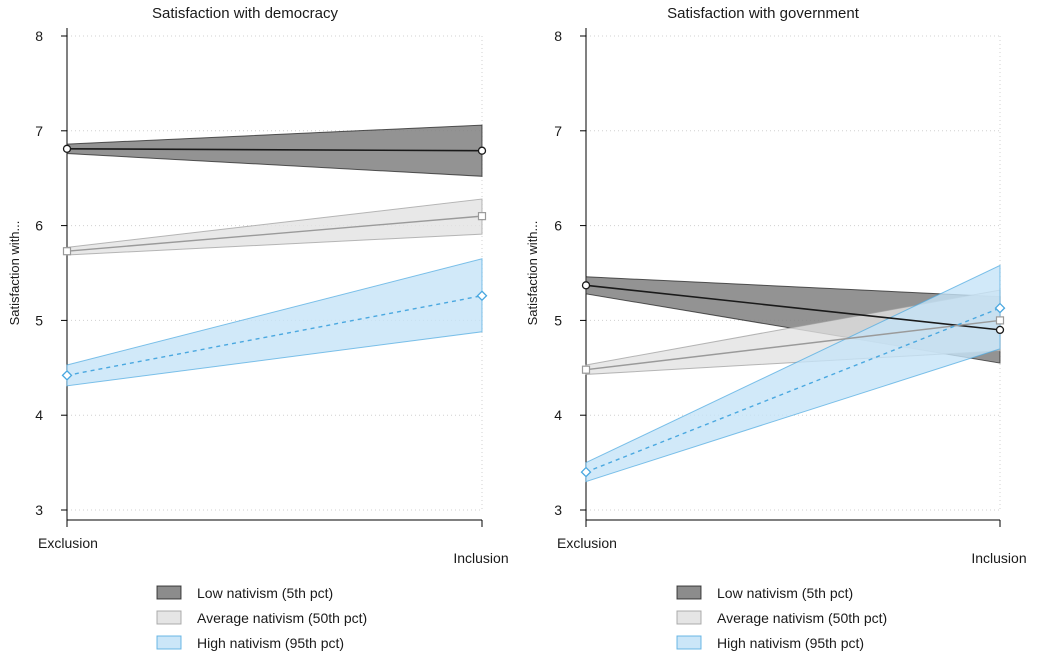 The width and height of the screenshot is (1038, 655). Describe the element at coordinates (763, 13) in the screenshot. I see `chart-title: Satisfaction with government` at that location.